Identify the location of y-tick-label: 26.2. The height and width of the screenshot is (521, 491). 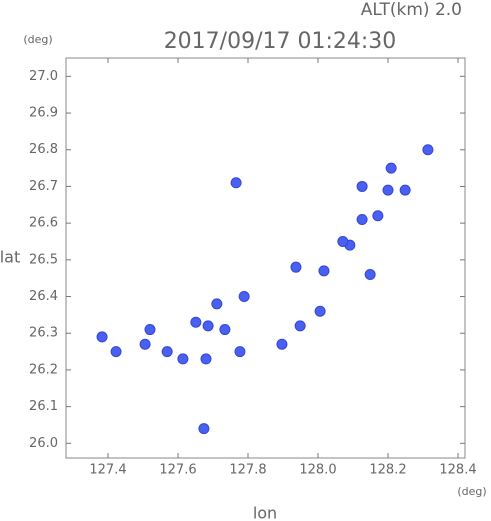
(43, 369).